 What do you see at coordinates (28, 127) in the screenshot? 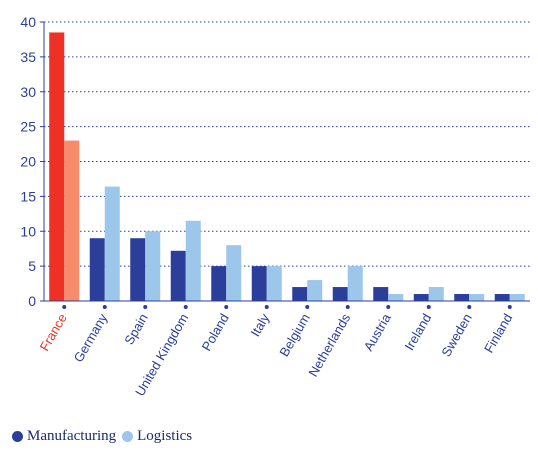
I see `y-tick-label: 25` at bounding box center [28, 127].